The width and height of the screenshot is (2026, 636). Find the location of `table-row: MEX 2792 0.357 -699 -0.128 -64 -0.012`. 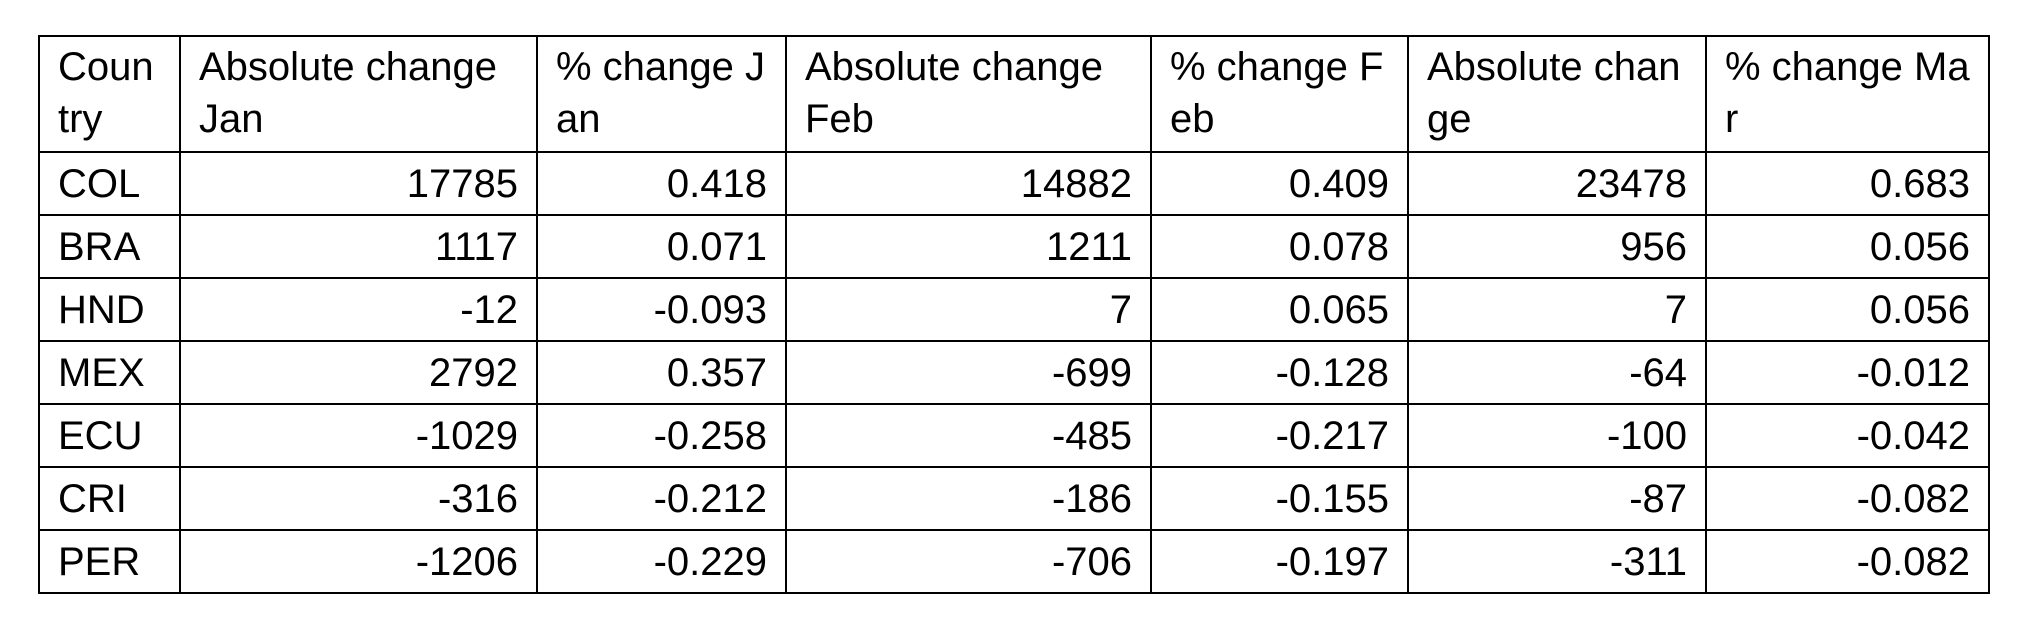

table-row: MEX 2792 0.357 -699 -0.128 -64 -0.012 is located at coordinates (1014, 372).